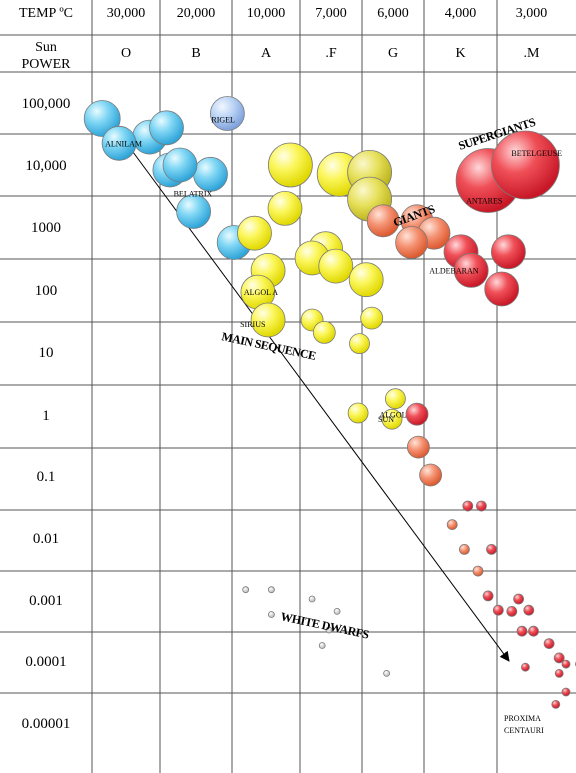  Describe the element at coordinates (46, 477) in the screenshot. I see `luminosity-tick: 0.1` at that location.